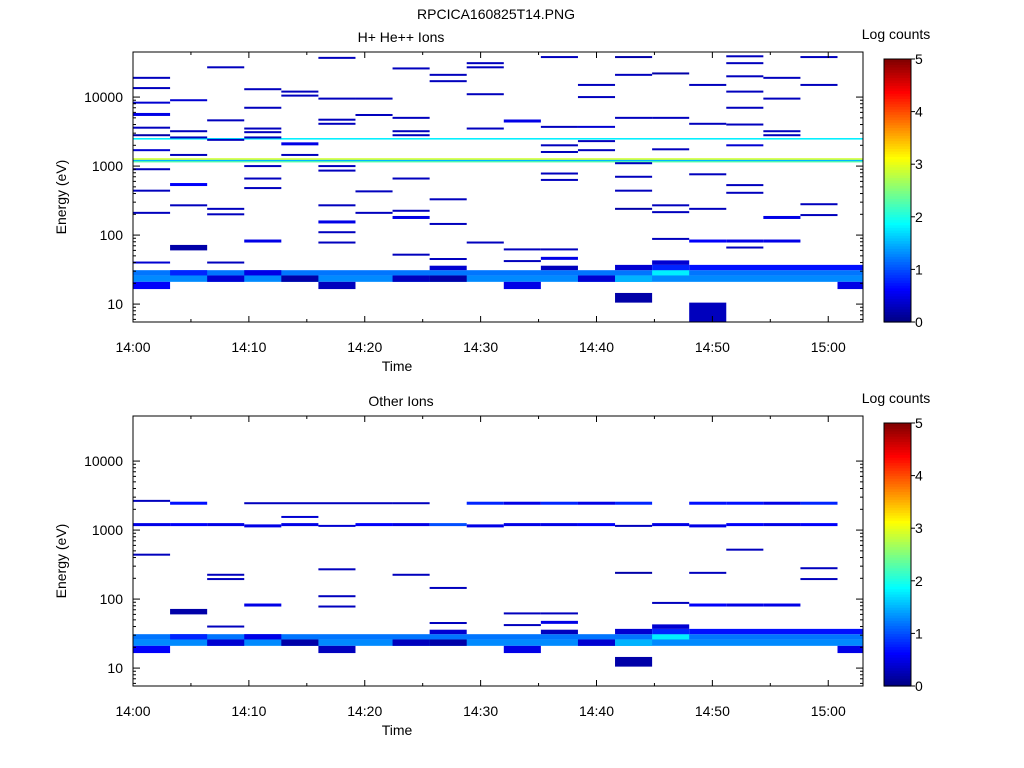  I want to click on colorbar-tick-label: 0, so click(919, 322).